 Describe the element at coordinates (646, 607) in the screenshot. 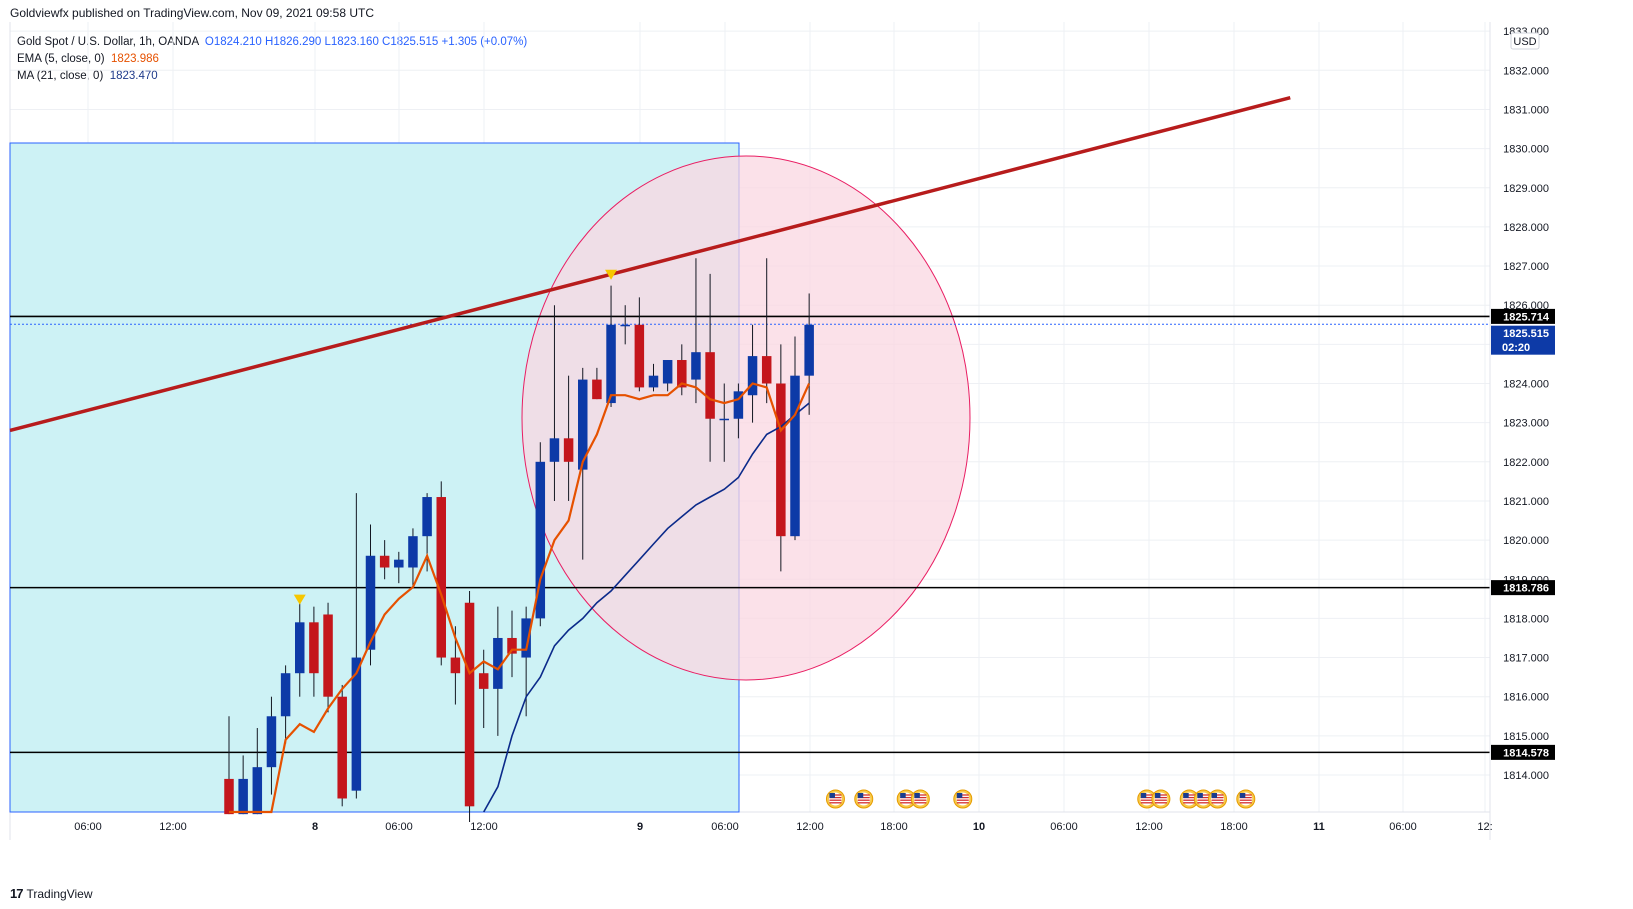

I see `ma-line` at that location.